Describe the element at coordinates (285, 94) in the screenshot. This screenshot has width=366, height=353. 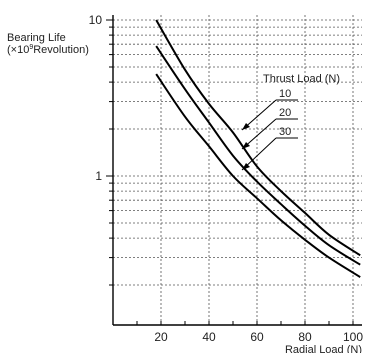
I see `legend-label-10: 10` at that location.